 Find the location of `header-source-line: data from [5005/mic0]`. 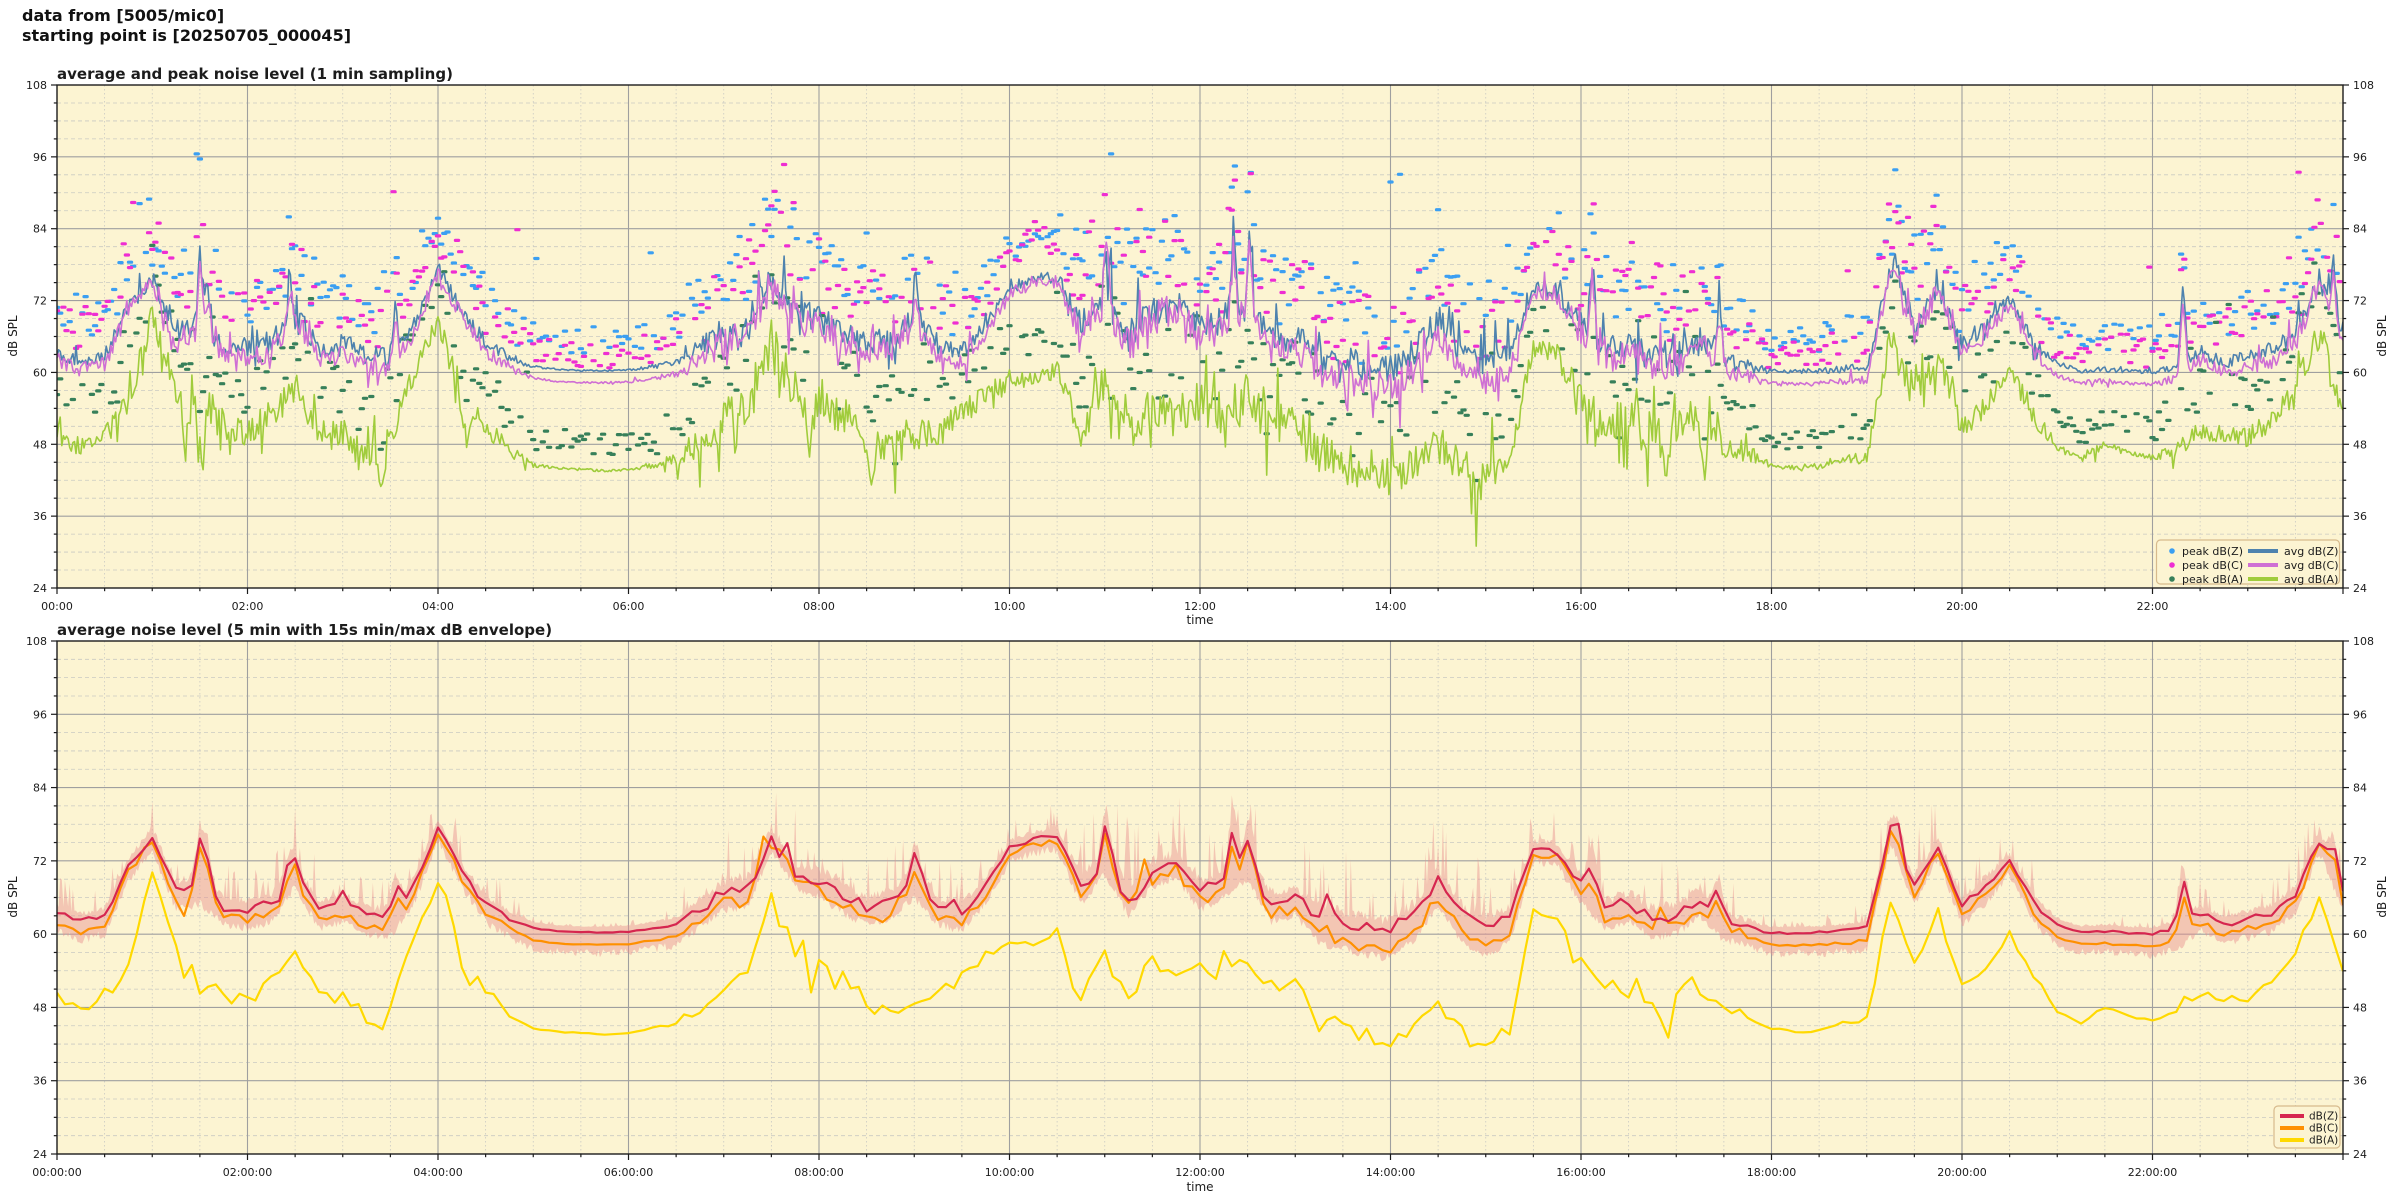

header-source-line: data from [5005/mic0] is located at coordinates (123, 15).